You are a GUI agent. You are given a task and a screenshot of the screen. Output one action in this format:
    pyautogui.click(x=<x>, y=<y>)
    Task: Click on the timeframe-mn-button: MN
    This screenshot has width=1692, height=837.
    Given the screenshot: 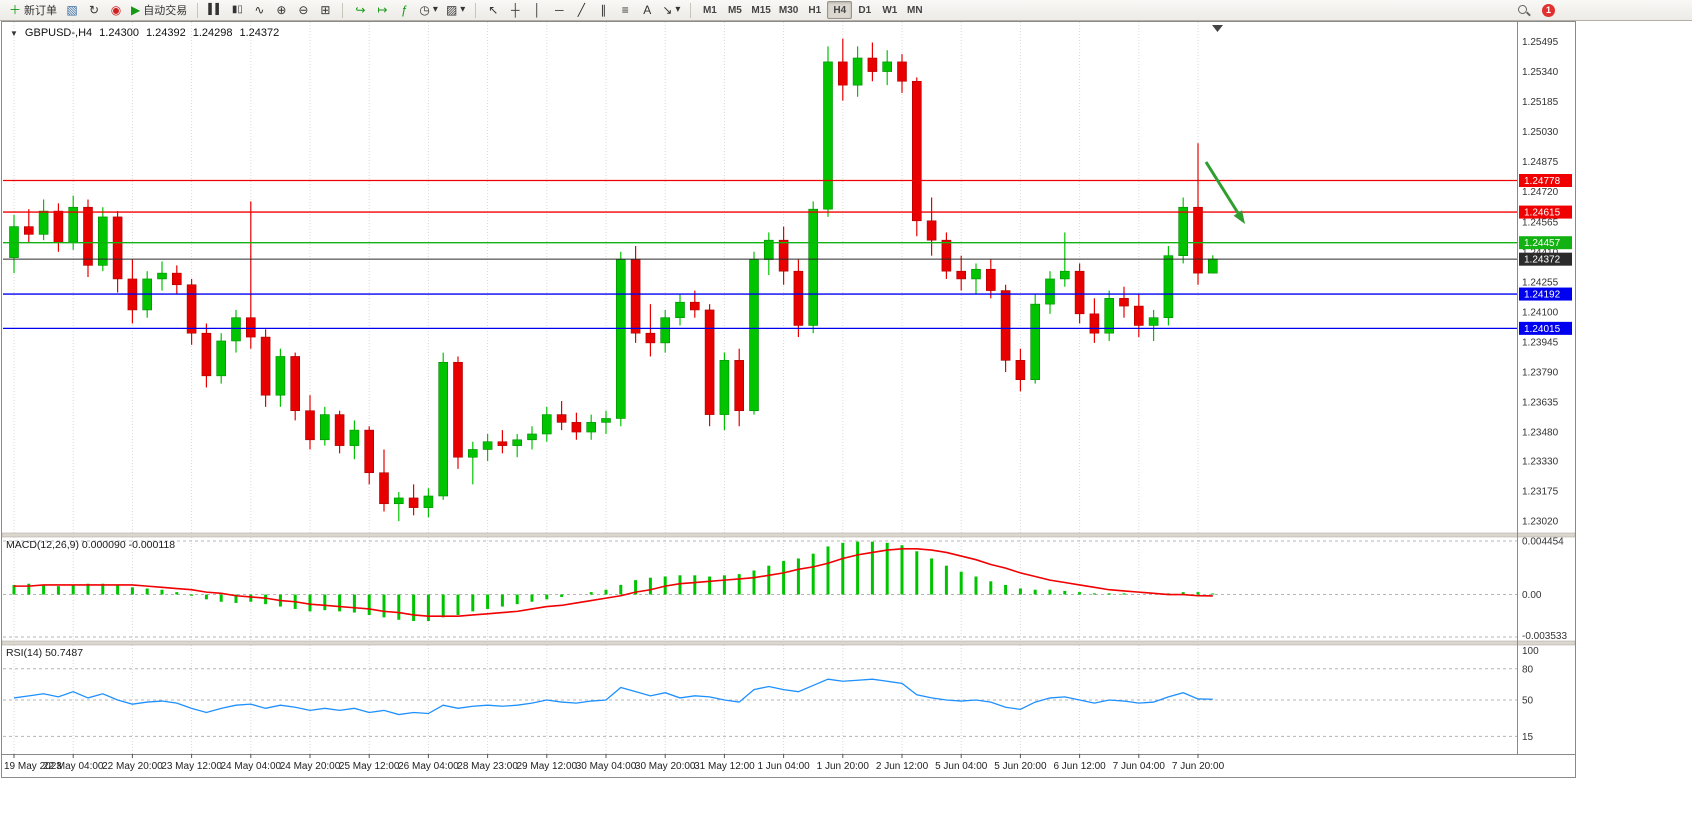 What is the action you would take?
    pyautogui.click(x=914, y=10)
    